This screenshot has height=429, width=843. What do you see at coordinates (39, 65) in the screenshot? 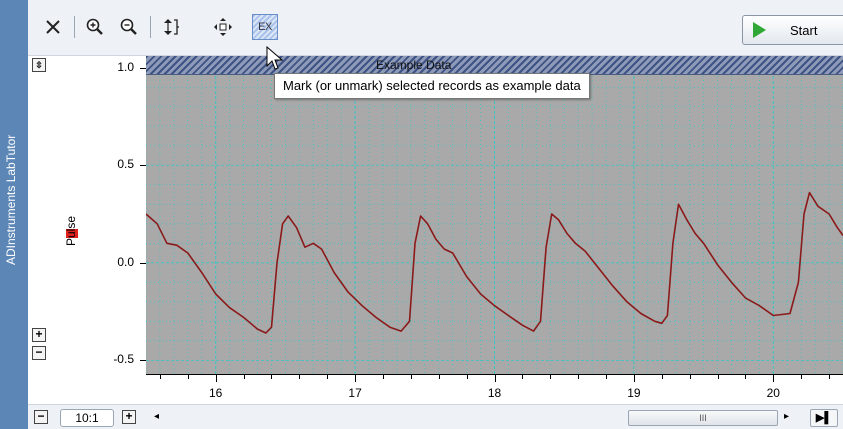
I see `channel-autoscale-icon: ⇳` at bounding box center [39, 65].